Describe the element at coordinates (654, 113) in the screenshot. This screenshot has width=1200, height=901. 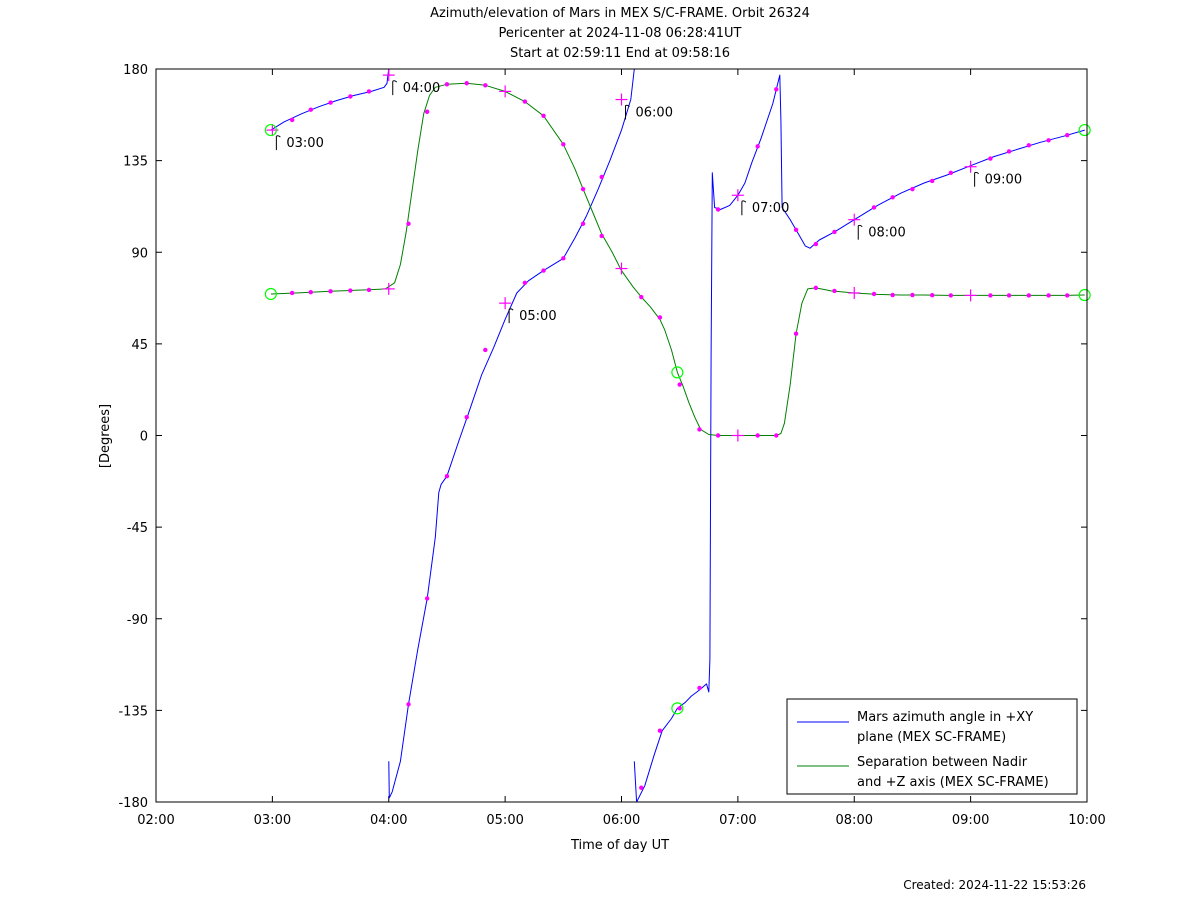
I see `hour-label: 06:00` at that location.